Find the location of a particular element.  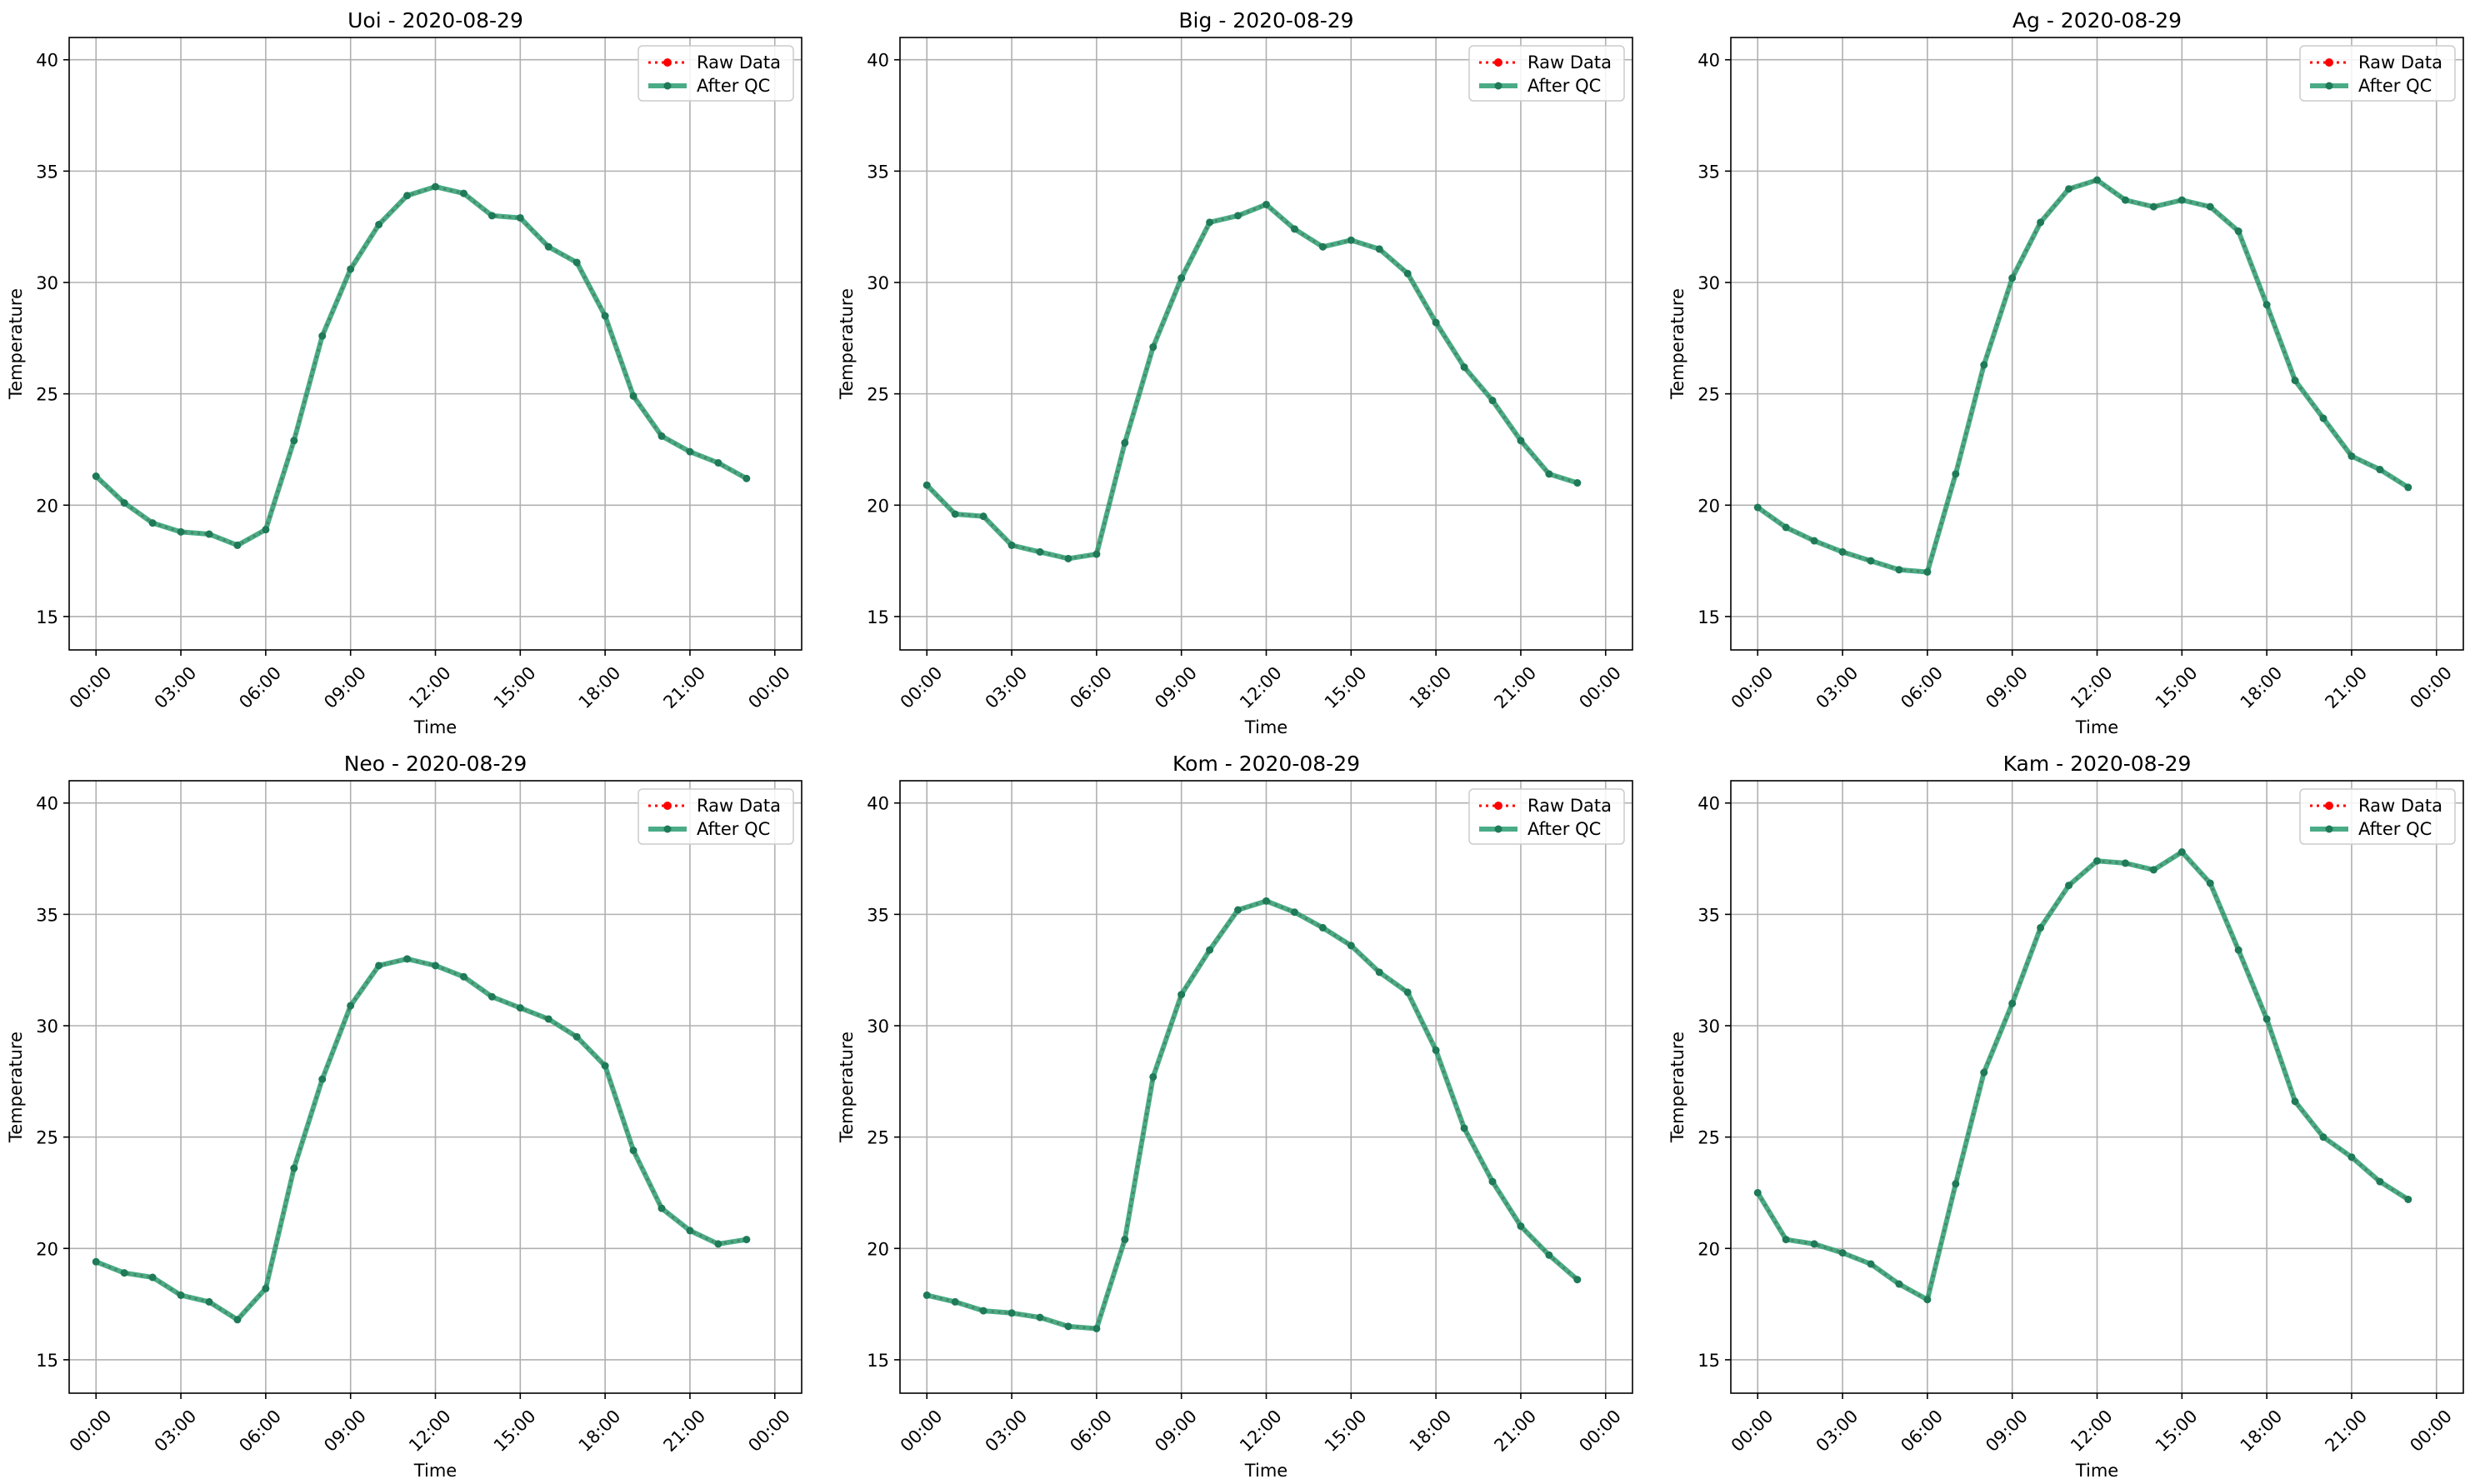

legend-marker-raw-data is located at coordinates (1498, 806).